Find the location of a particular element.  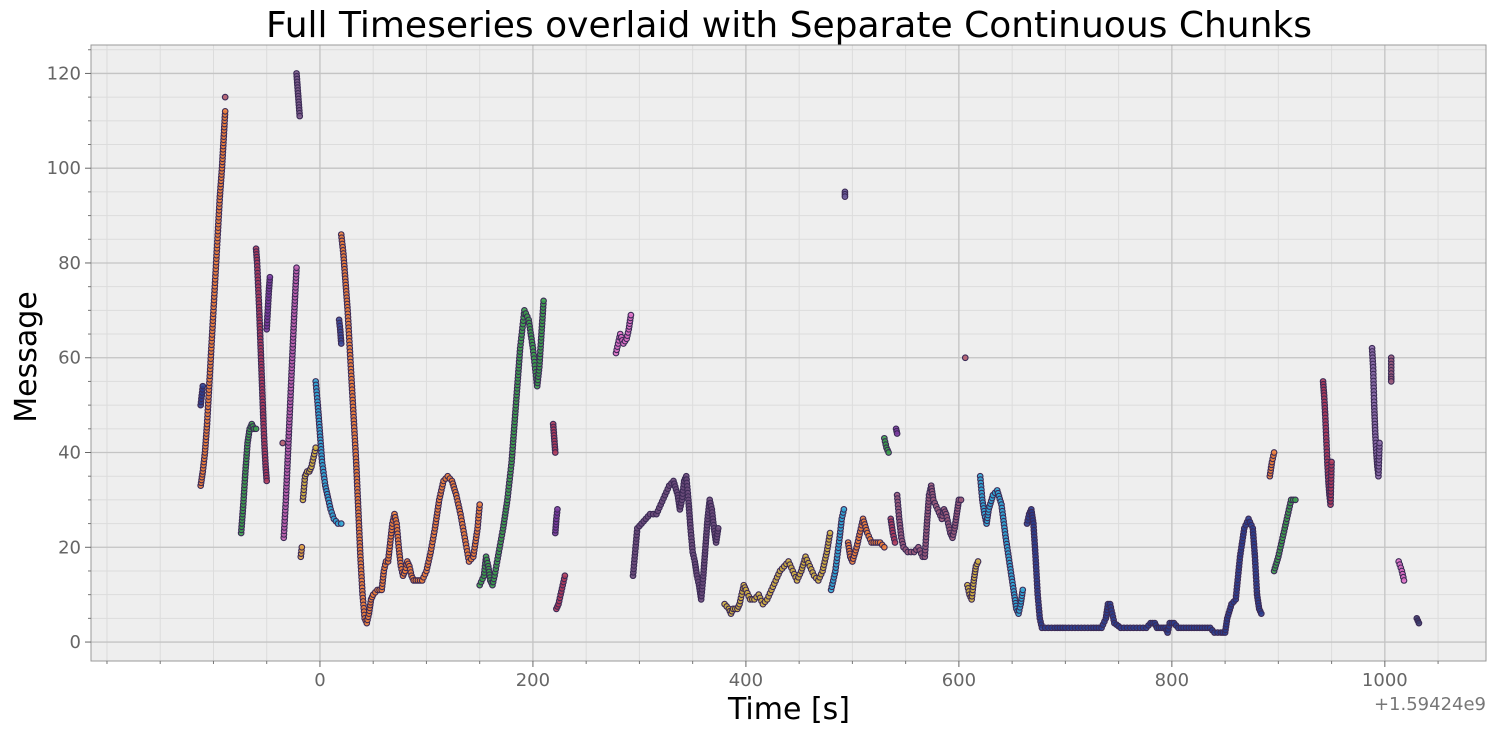

x-axis-label: Time [s] is located at coordinates (788, 709).